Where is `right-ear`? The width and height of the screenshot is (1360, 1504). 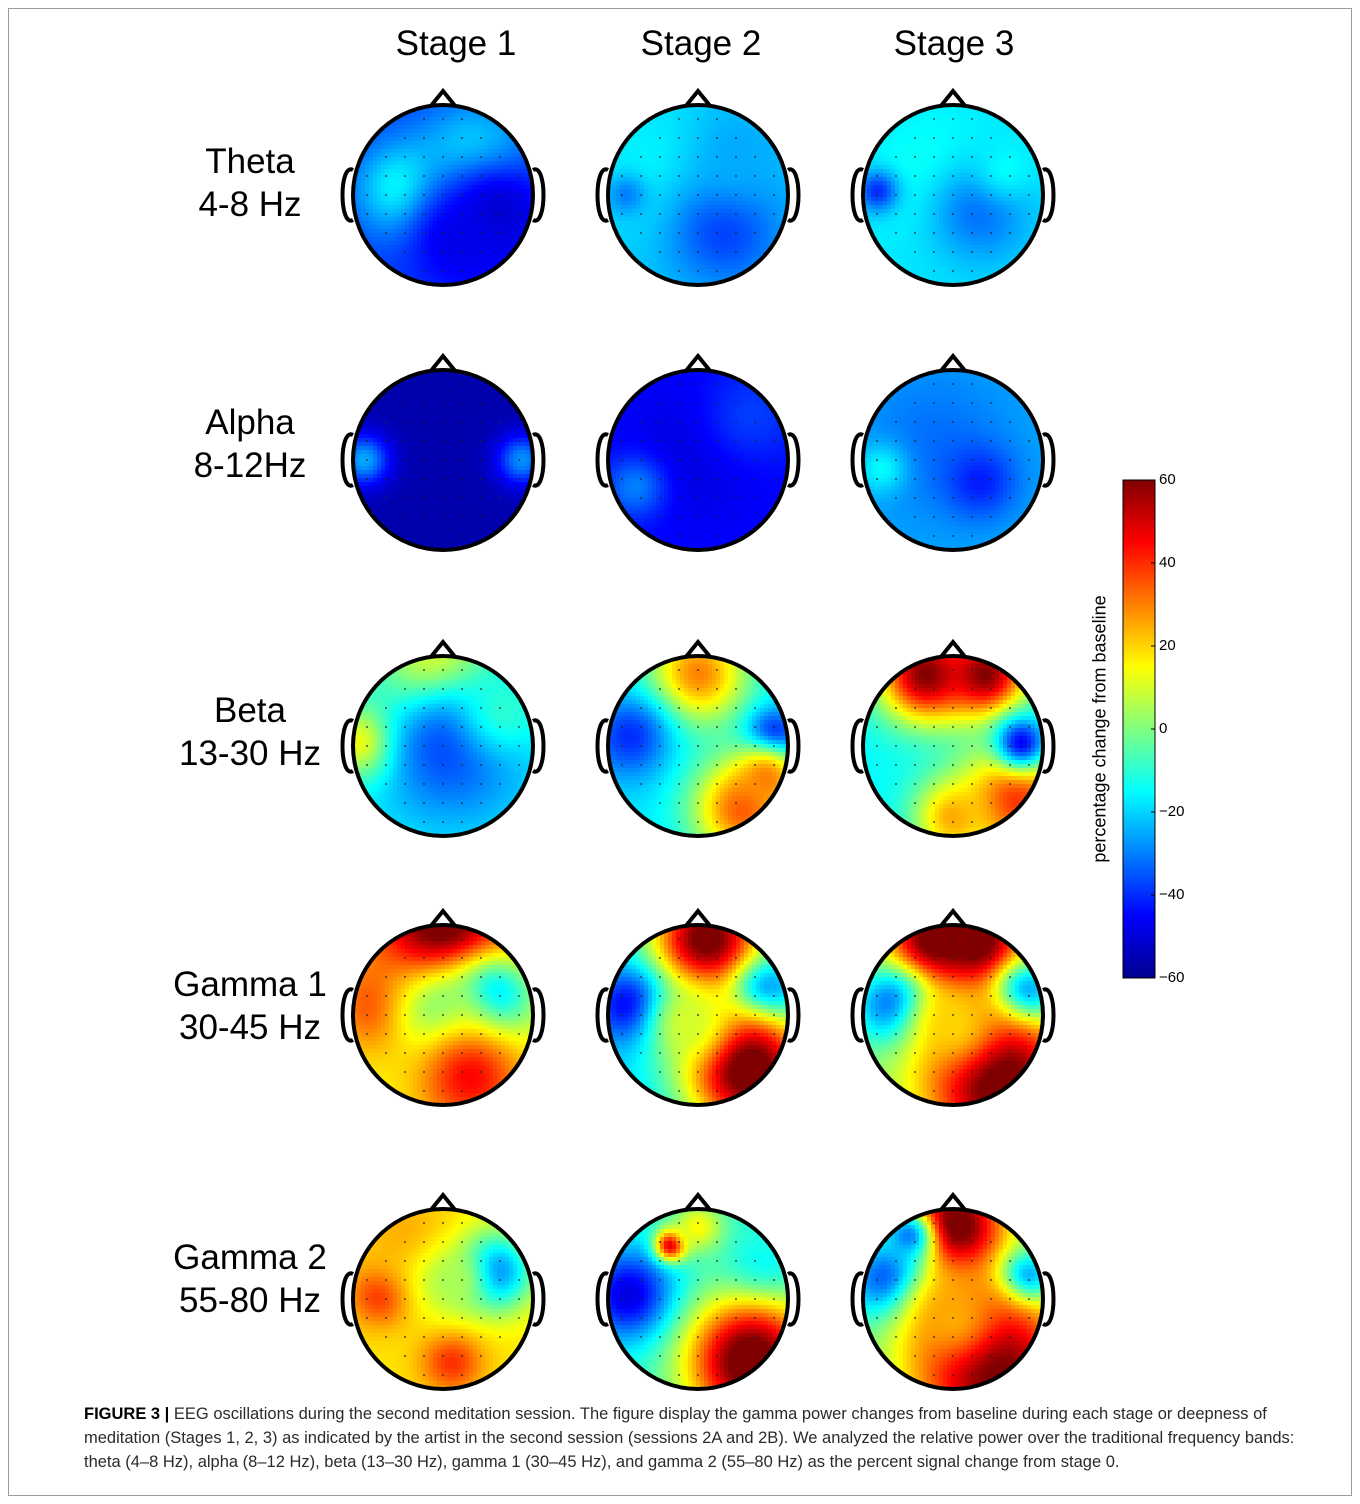
right-ear is located at coordinates (1049, 746).